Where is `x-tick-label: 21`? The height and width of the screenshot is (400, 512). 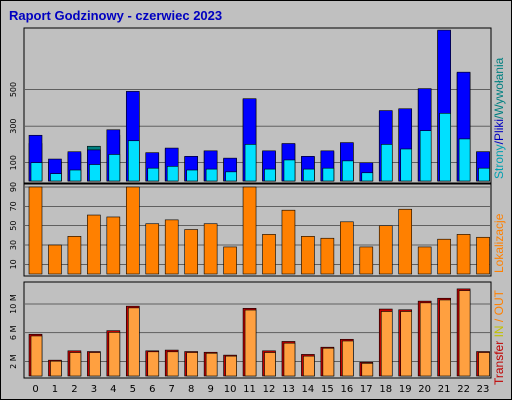
x-tick-label: 21 is located at coordinates (444, 389).